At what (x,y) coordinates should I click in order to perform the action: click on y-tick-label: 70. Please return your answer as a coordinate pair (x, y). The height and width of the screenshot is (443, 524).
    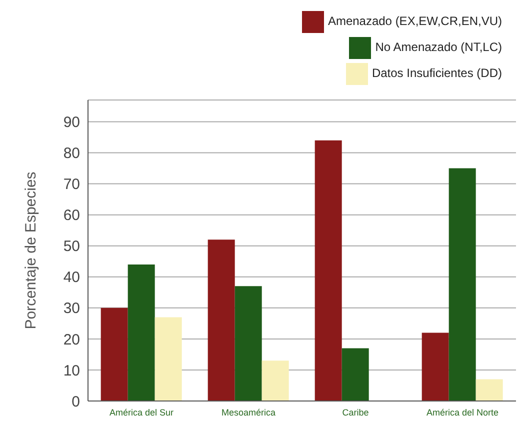
    Looking at the image, I should click on (71, 185).